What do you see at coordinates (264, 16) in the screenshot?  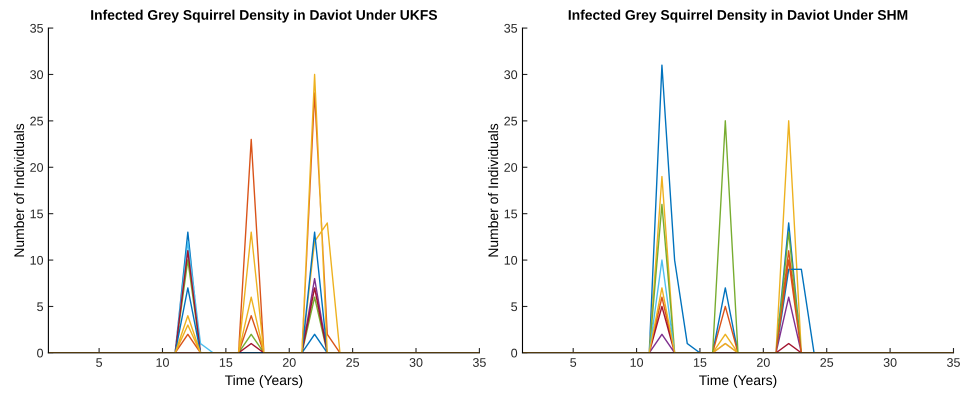 I see `chart-title: Infected Grey Squirrel Density in Daviot Under UKFS` at bounding box center [264, 16].